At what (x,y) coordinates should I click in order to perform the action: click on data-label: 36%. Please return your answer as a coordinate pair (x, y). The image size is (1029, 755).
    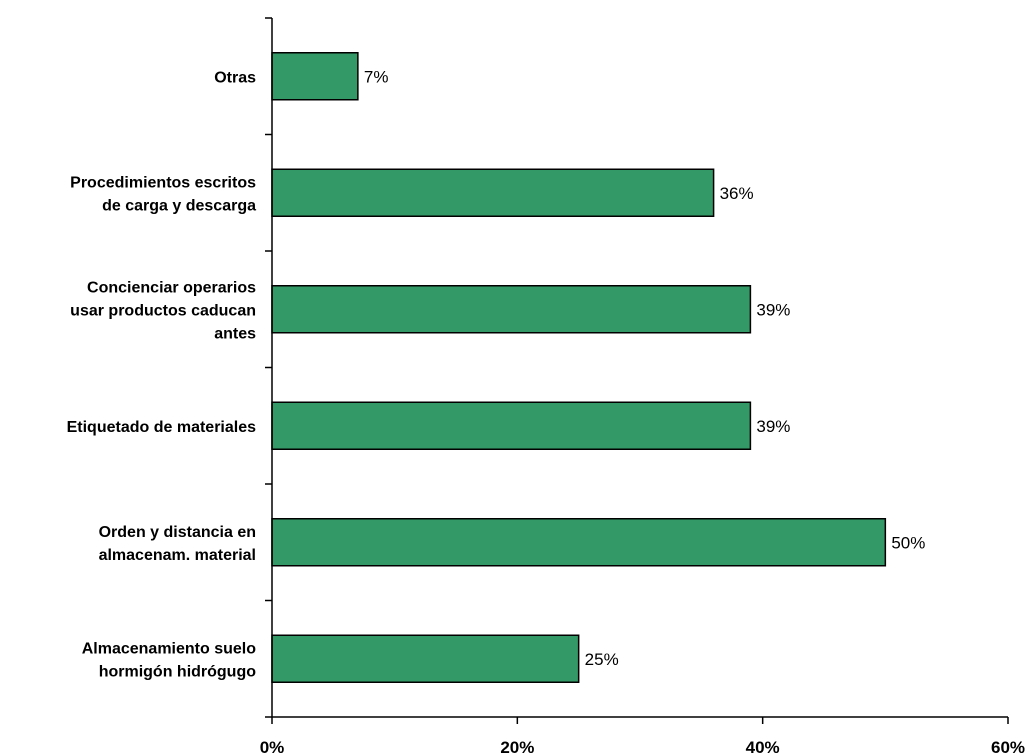
    Looking at the image, I should click on (737, 193).